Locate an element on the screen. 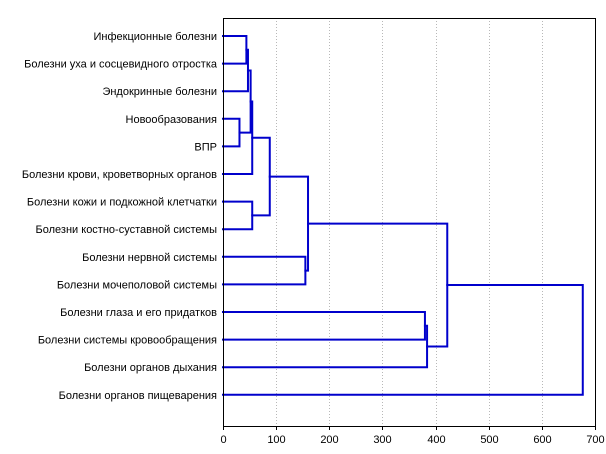  dendrogram-link-m5 is located at coordinates (238, 137).